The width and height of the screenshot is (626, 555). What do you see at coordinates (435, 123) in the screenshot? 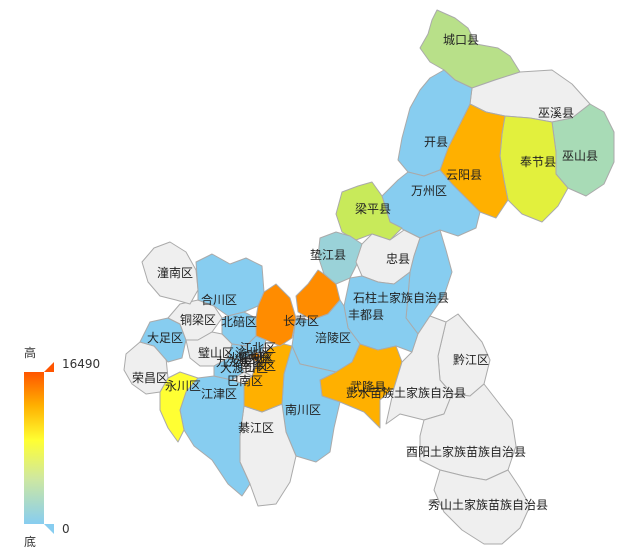
I see `region-kaixian` at bounding box center [435, 123].